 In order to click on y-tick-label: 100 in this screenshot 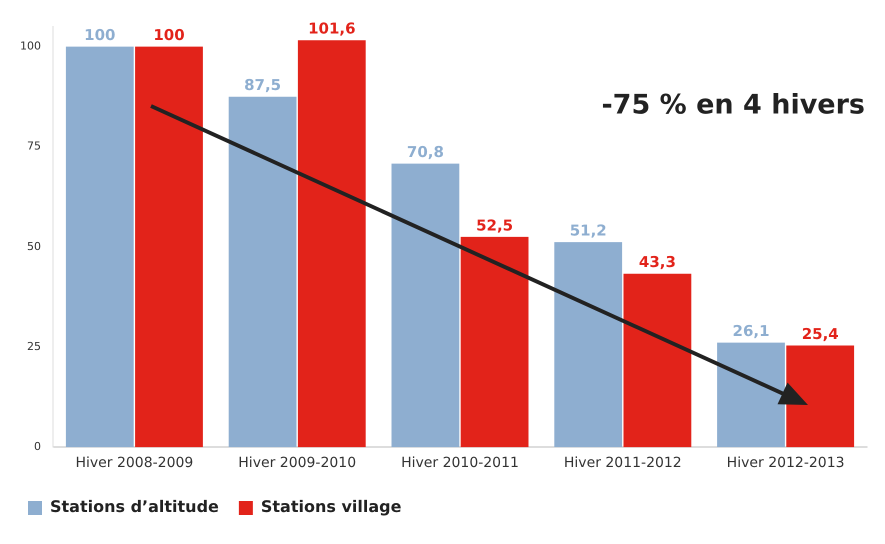, I will do `click(30, 45)`.